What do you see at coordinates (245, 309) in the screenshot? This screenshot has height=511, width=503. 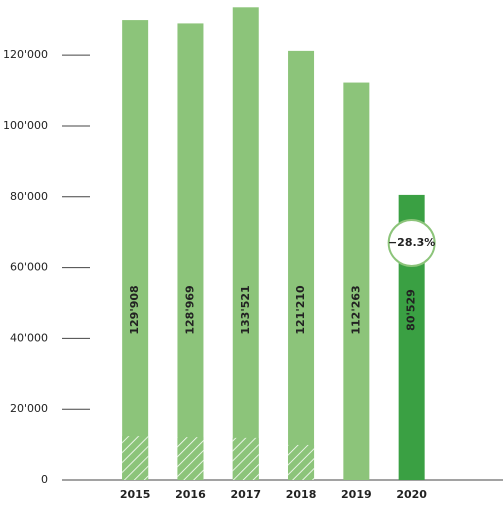 I see `value-label: 133'521` at bounding box center [245, 309].